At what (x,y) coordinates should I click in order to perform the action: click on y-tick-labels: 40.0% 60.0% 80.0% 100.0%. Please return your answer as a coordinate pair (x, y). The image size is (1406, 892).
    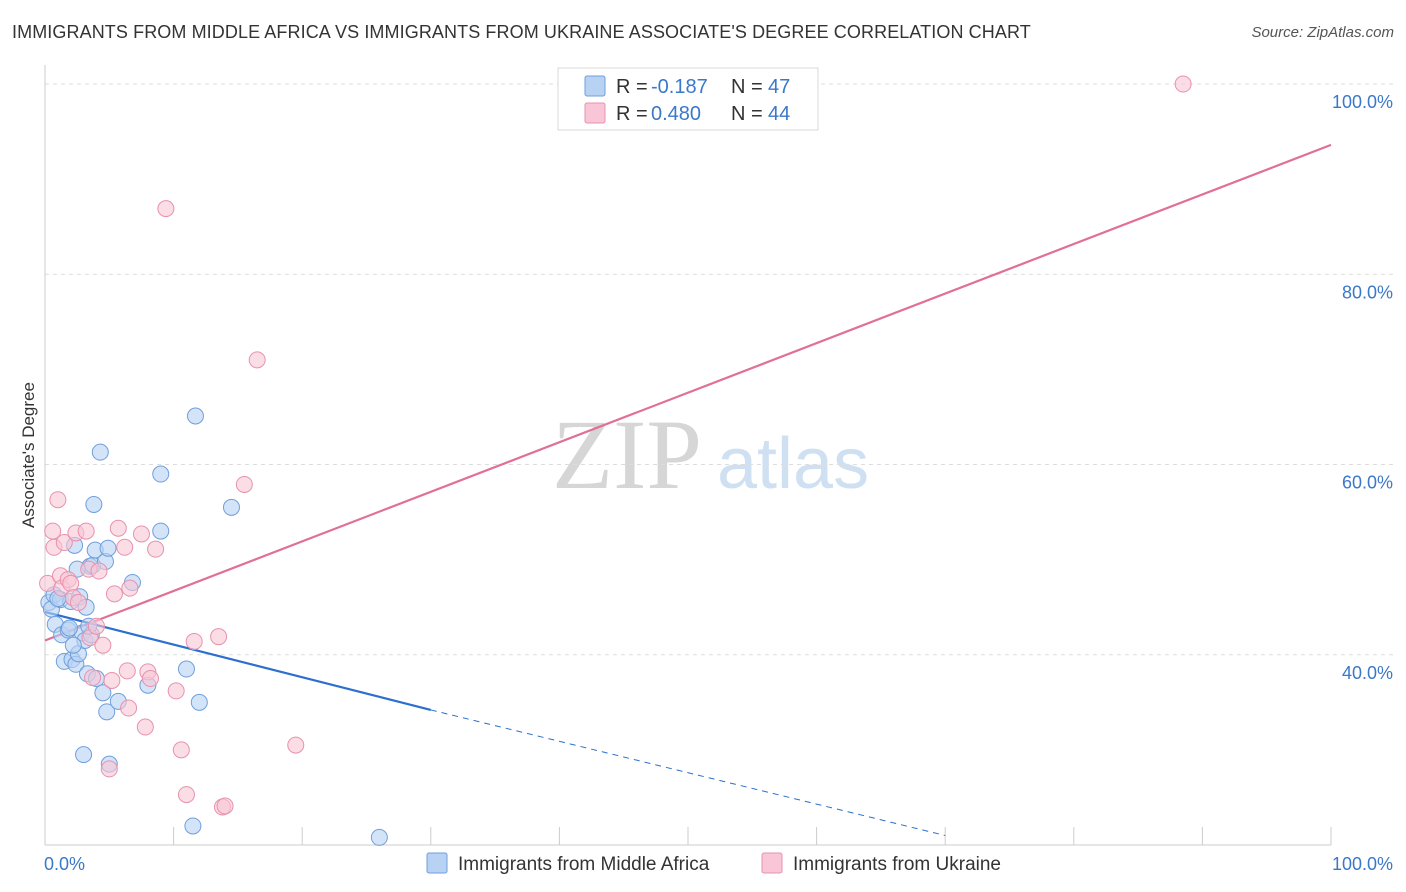
    Looking at the image, I should click on (1362, 387).